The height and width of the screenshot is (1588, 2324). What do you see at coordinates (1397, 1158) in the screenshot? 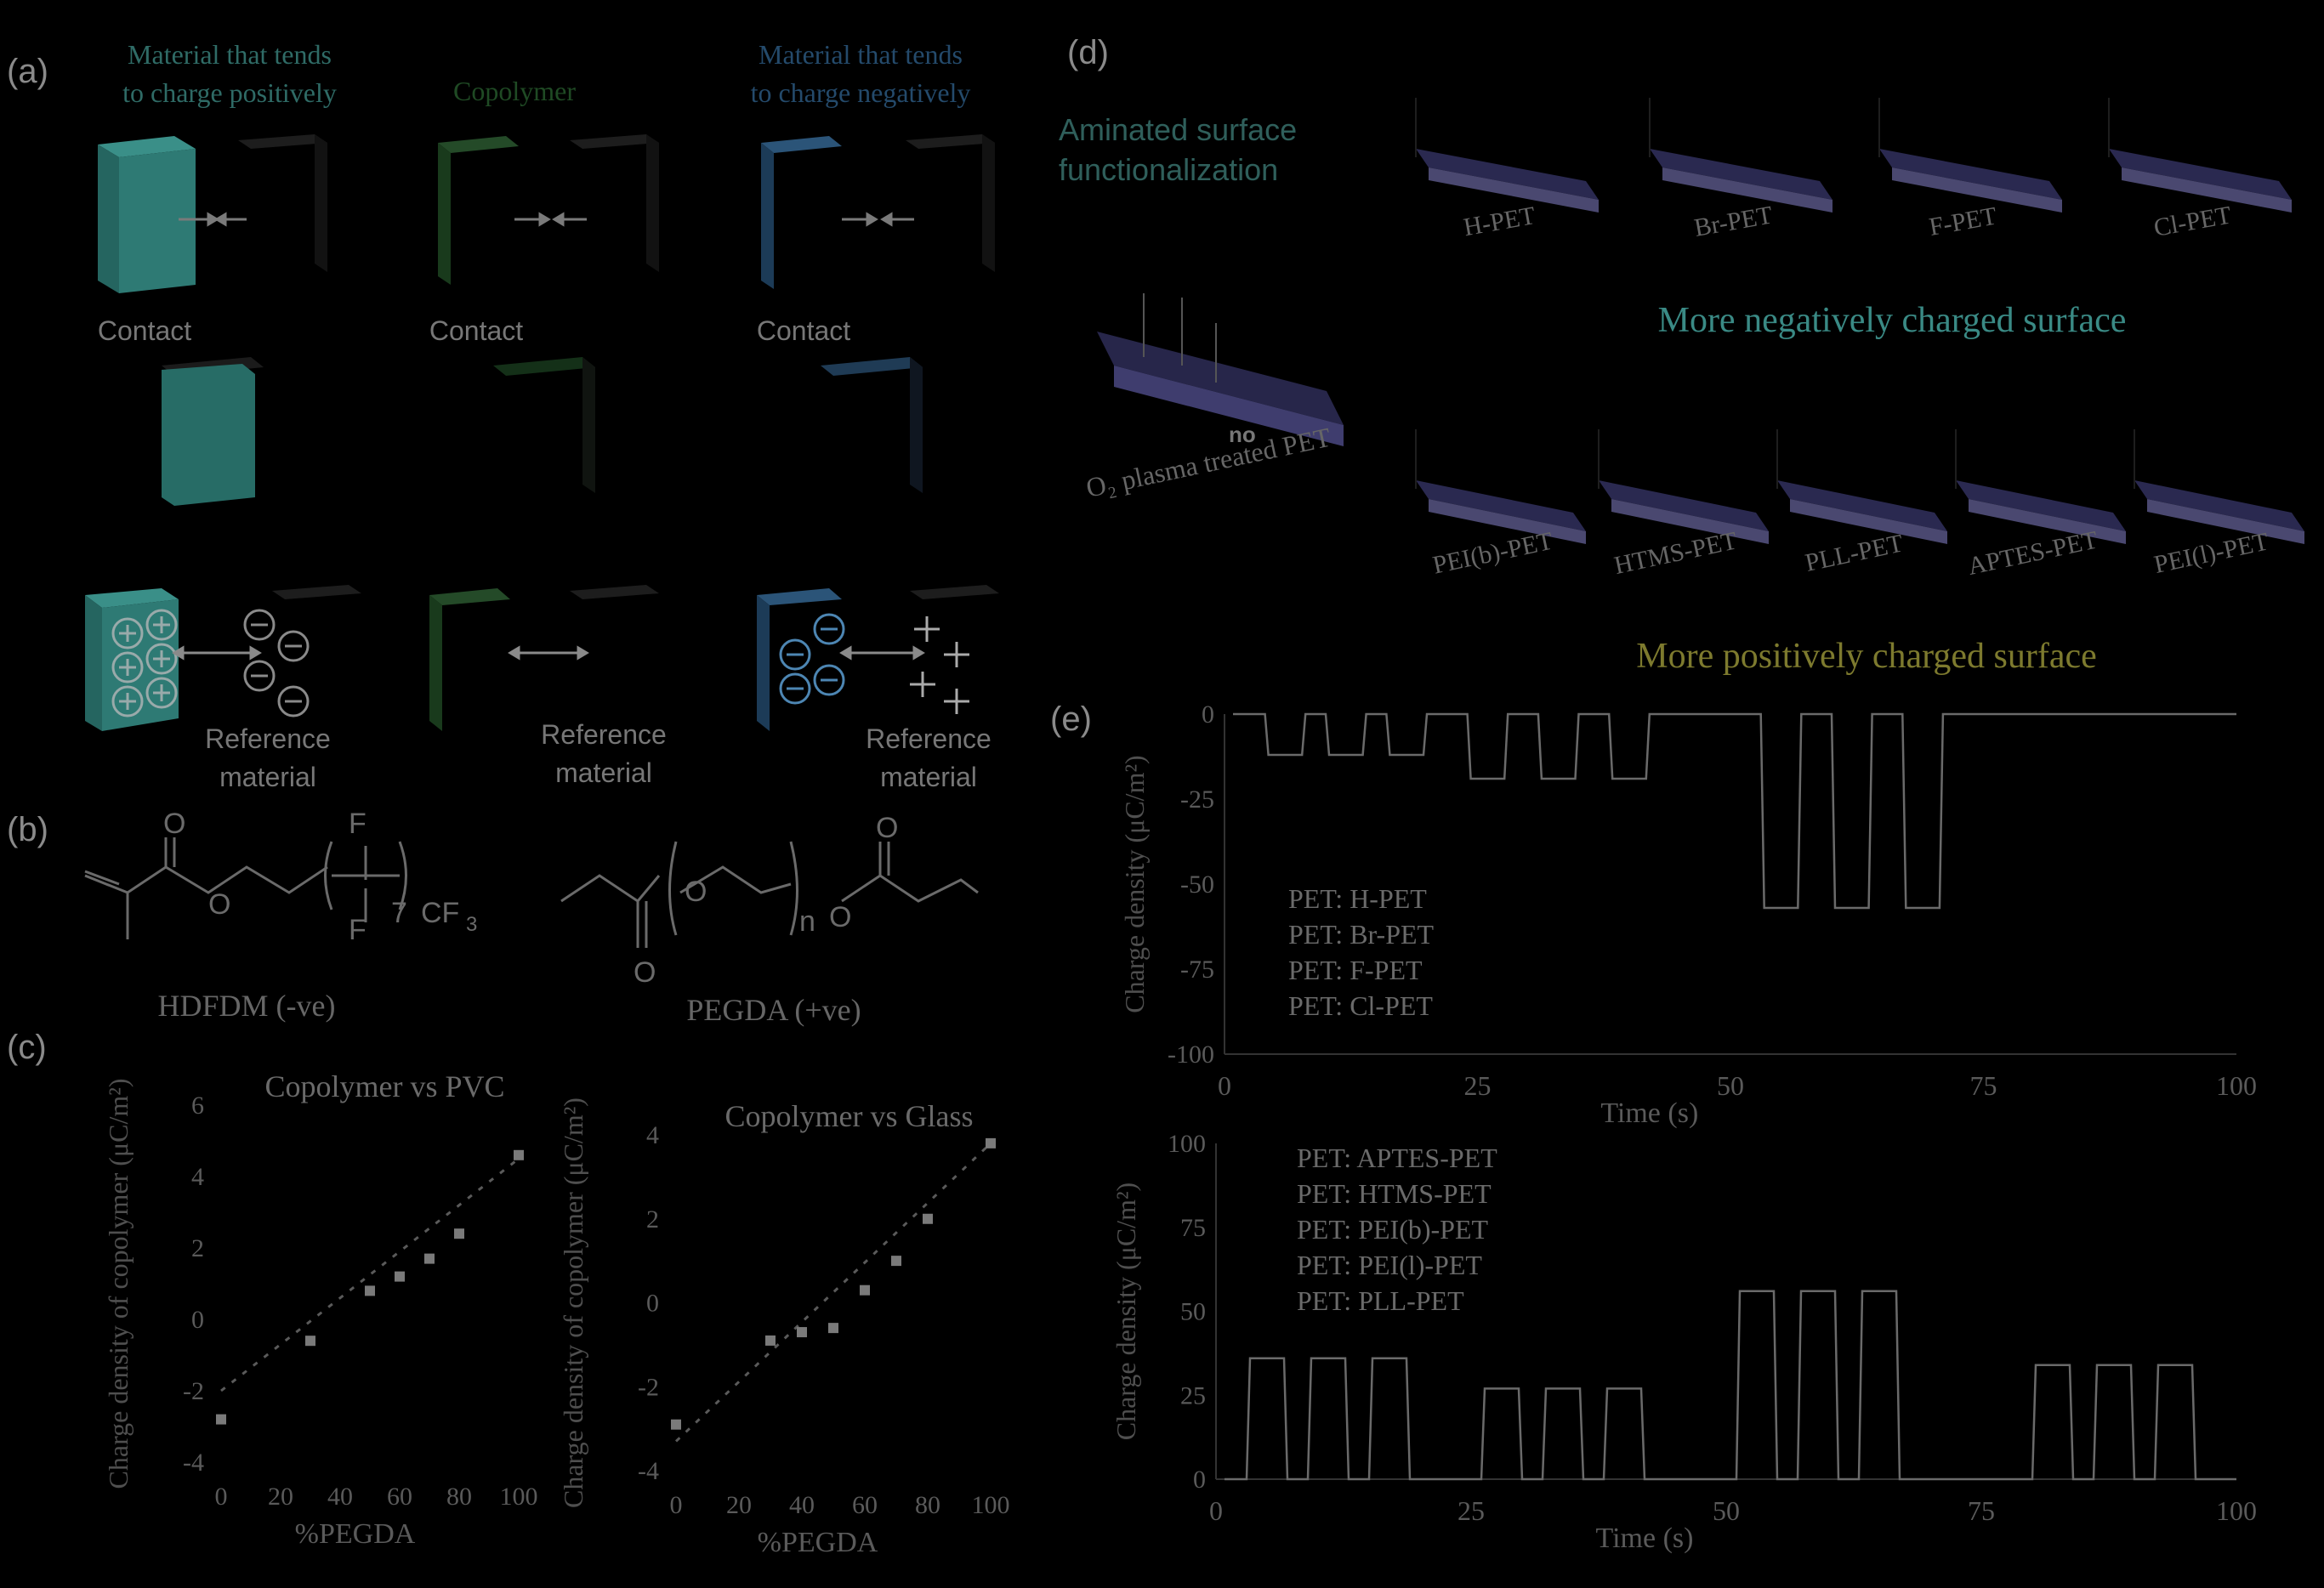
I see `legend-entry: PET: APTES-PET` at bounding box center [1397, 1158].